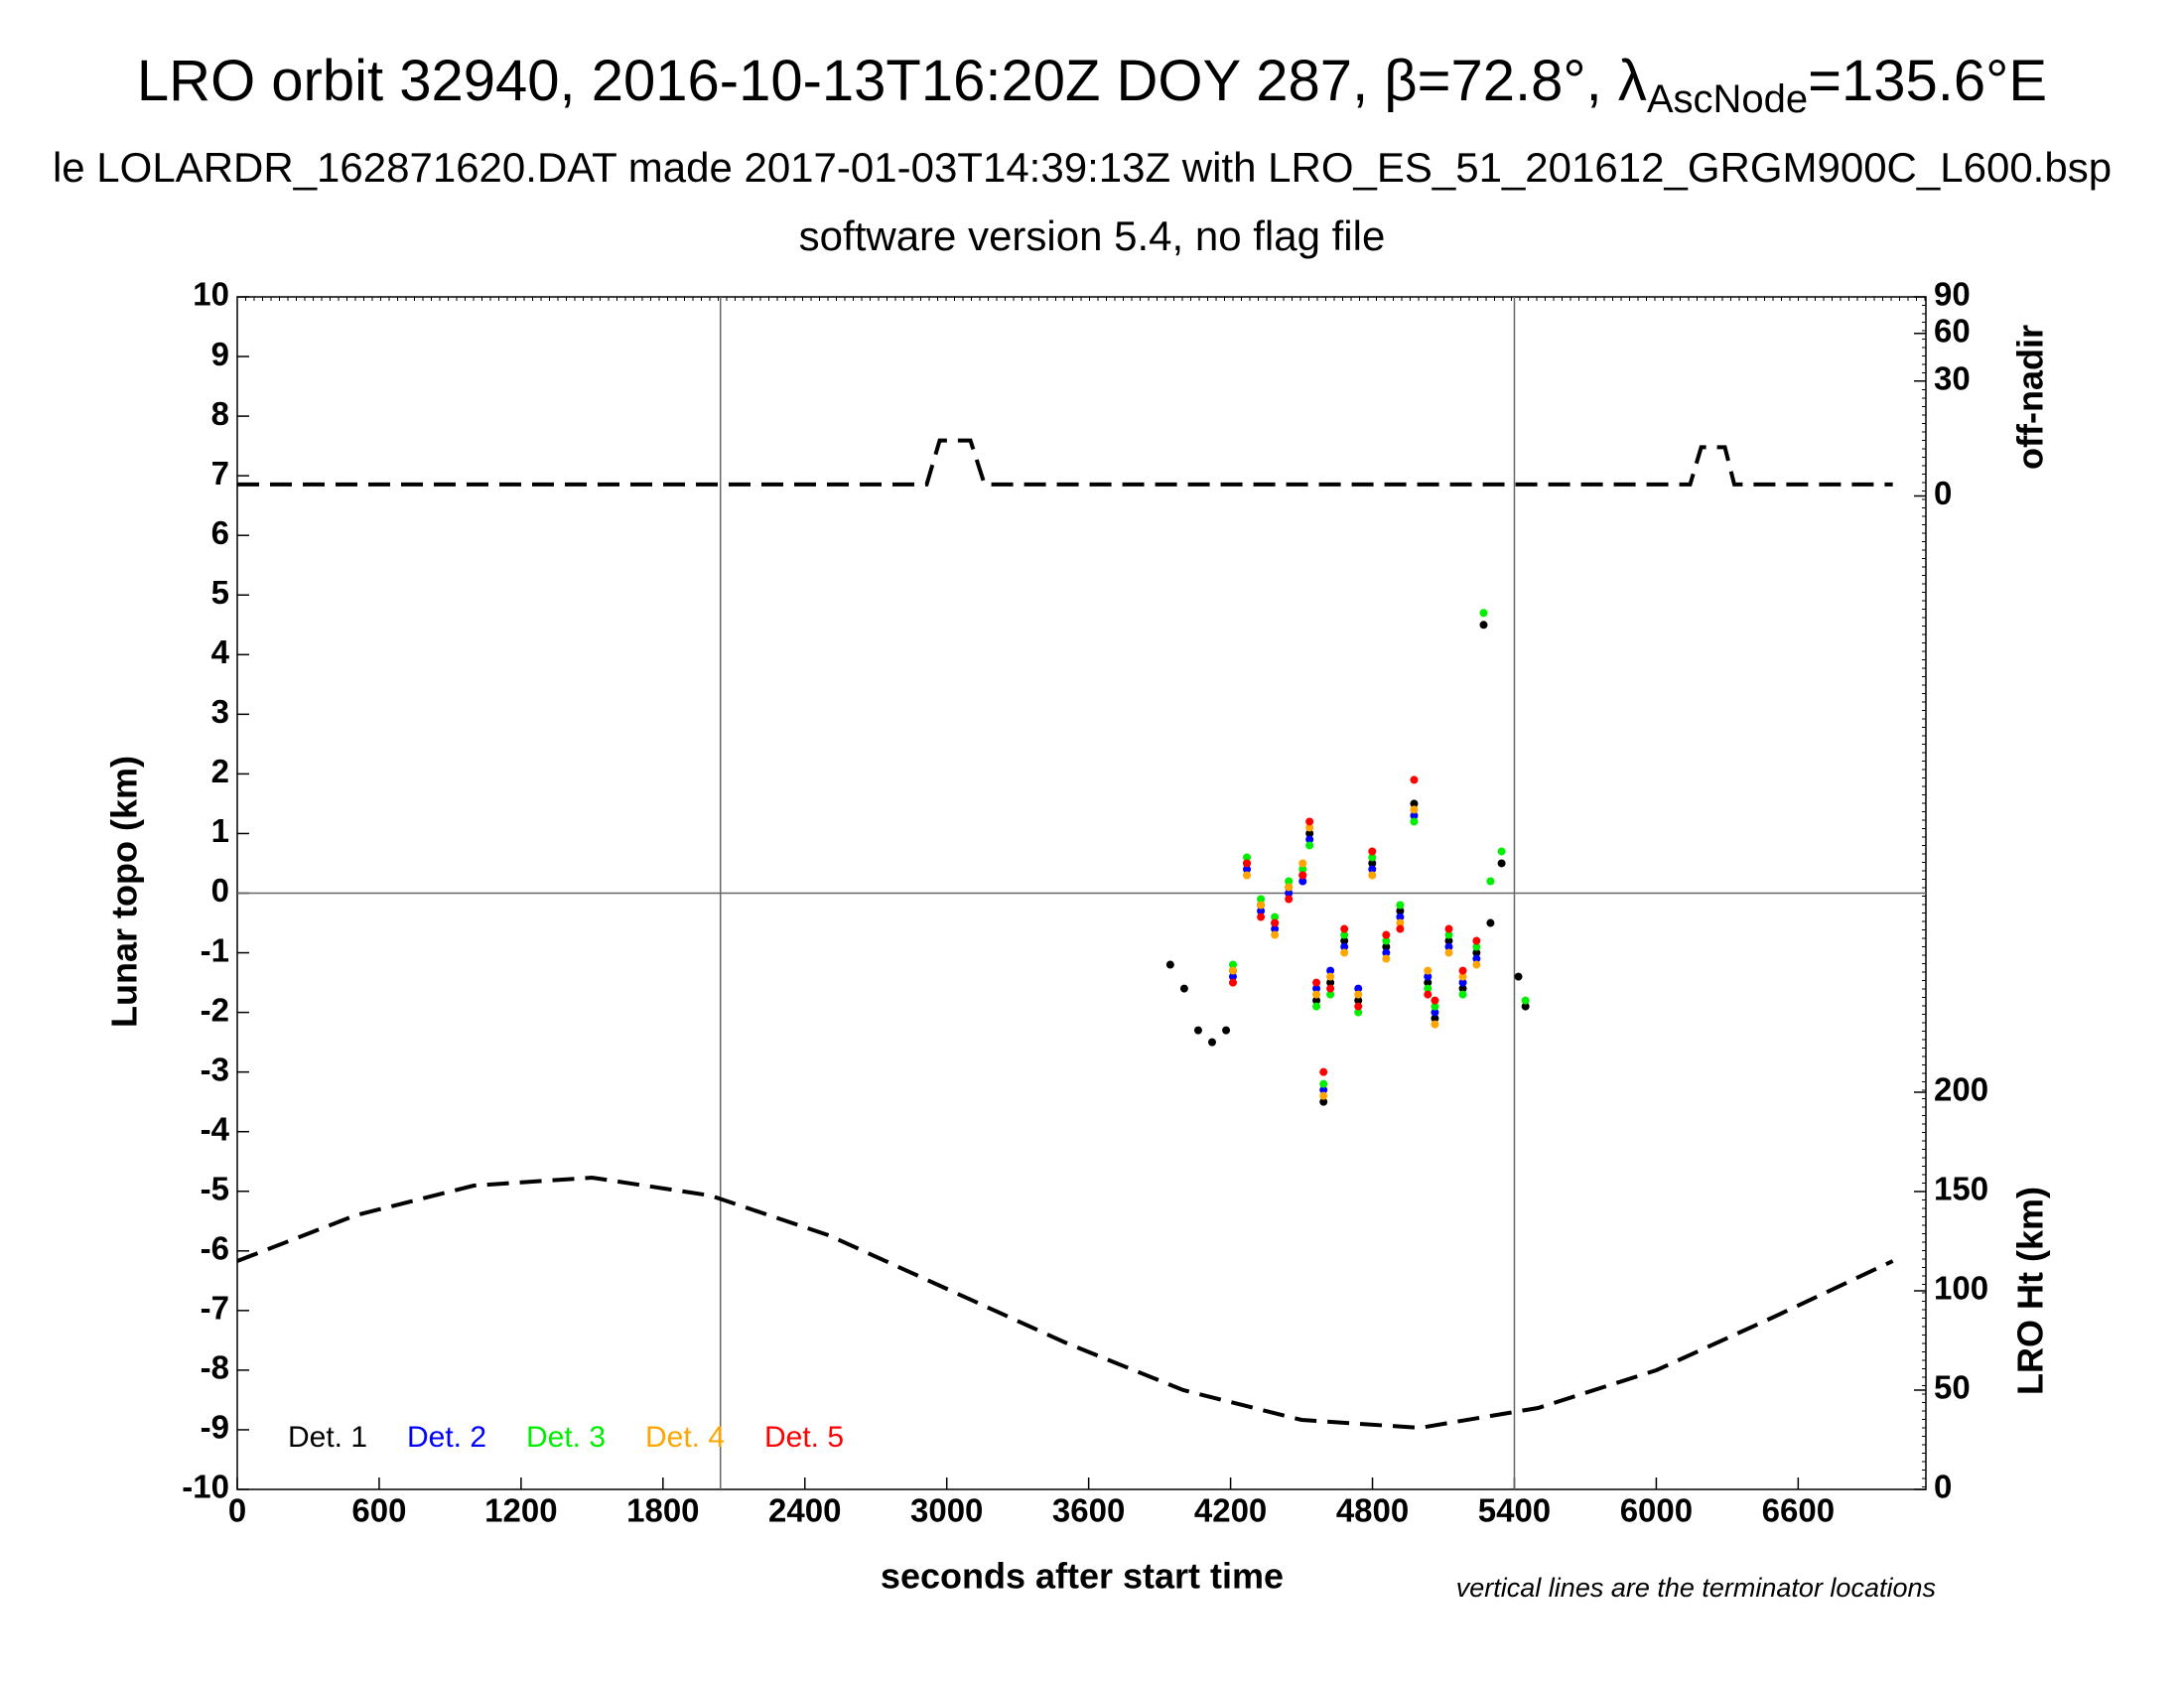  Describe the element at coordinates (215, 1248) in the screenshot. I see `y-tick-label: -6` at that location.